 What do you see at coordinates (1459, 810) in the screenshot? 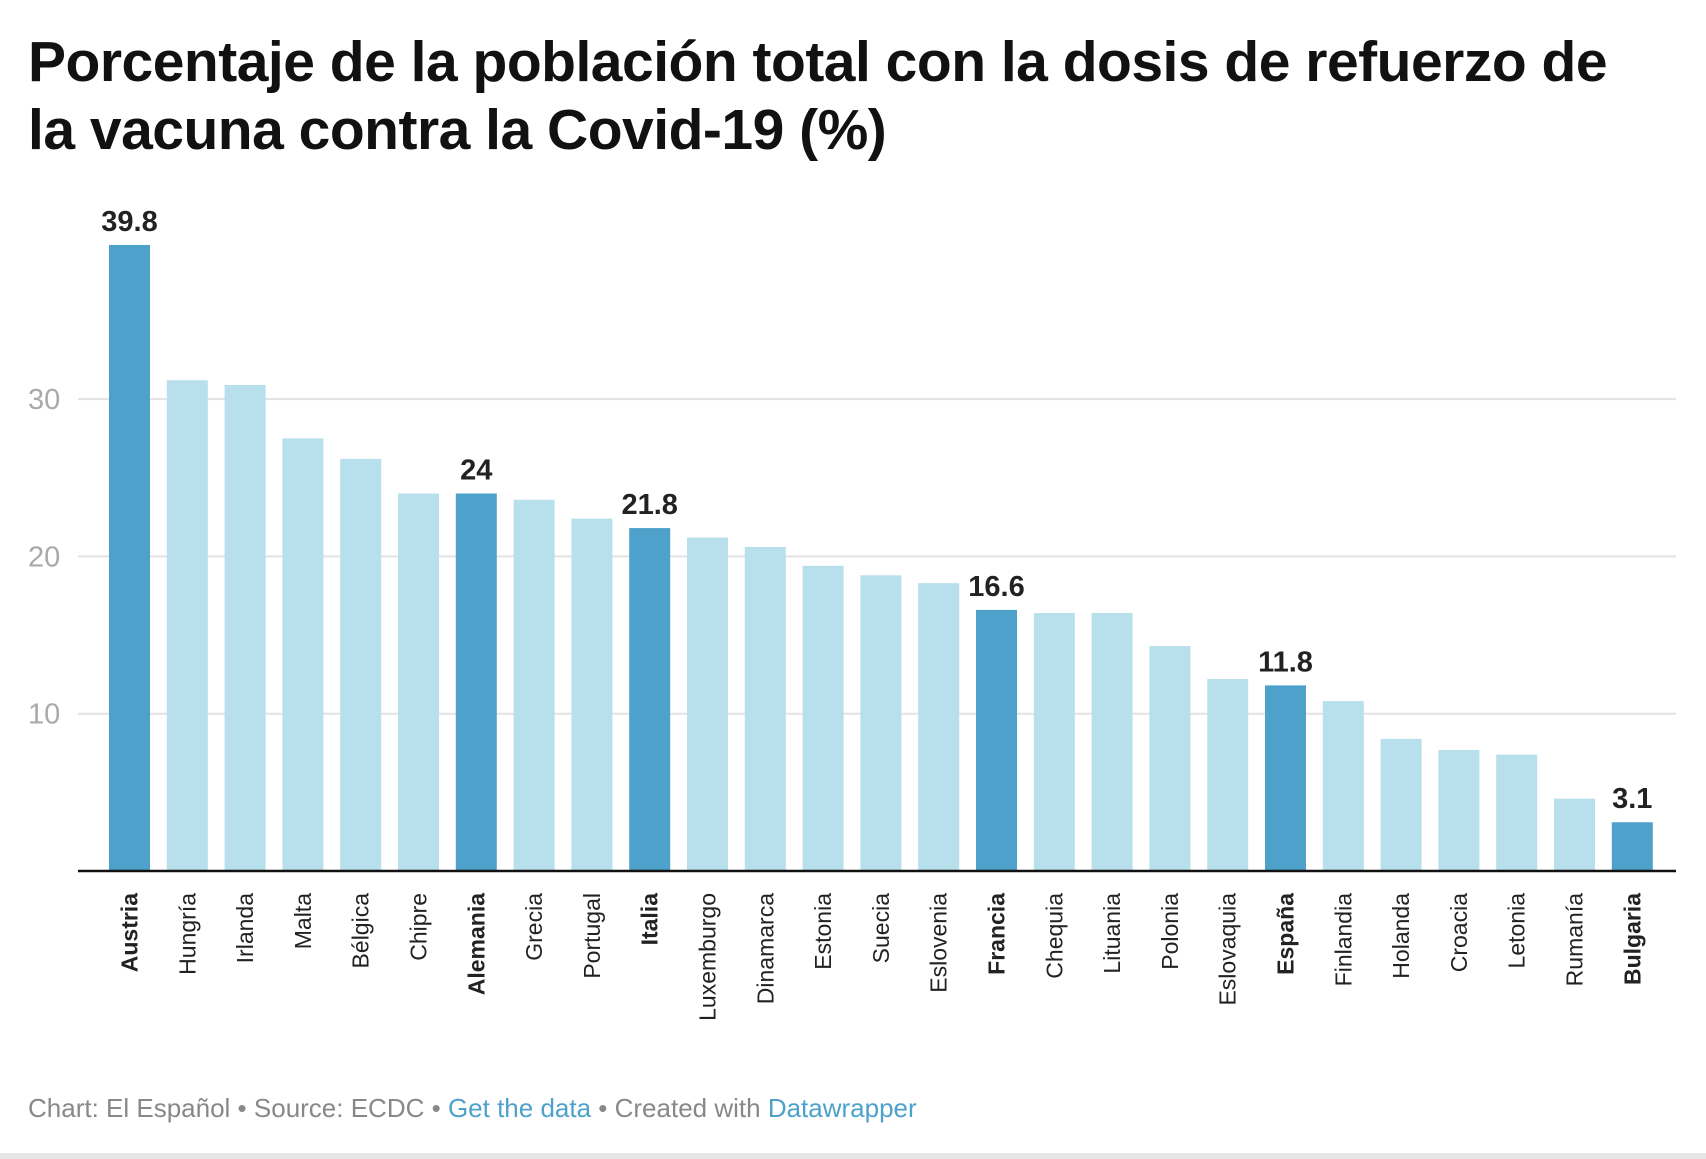
I see `bar-croacia` at bounding box center [1459, 810].